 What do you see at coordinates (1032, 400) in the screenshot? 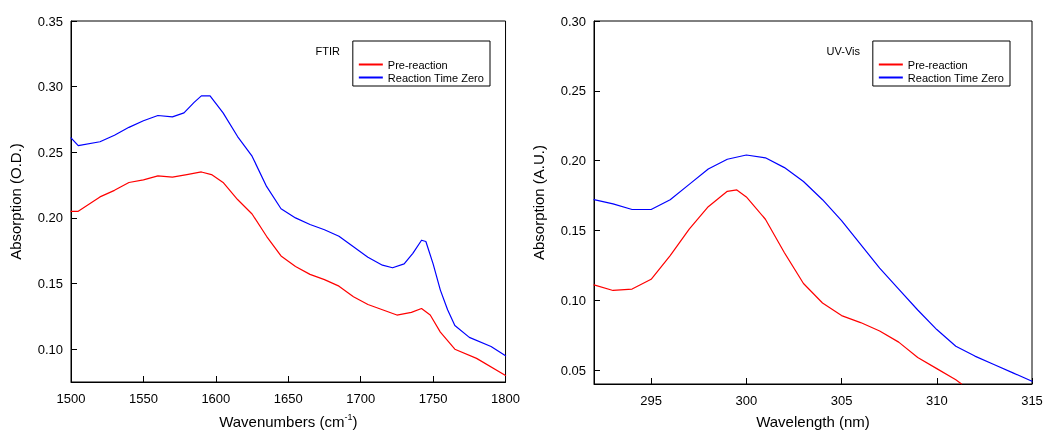
I see `x-tick-label: 315` at bounding box center [1032, 400].